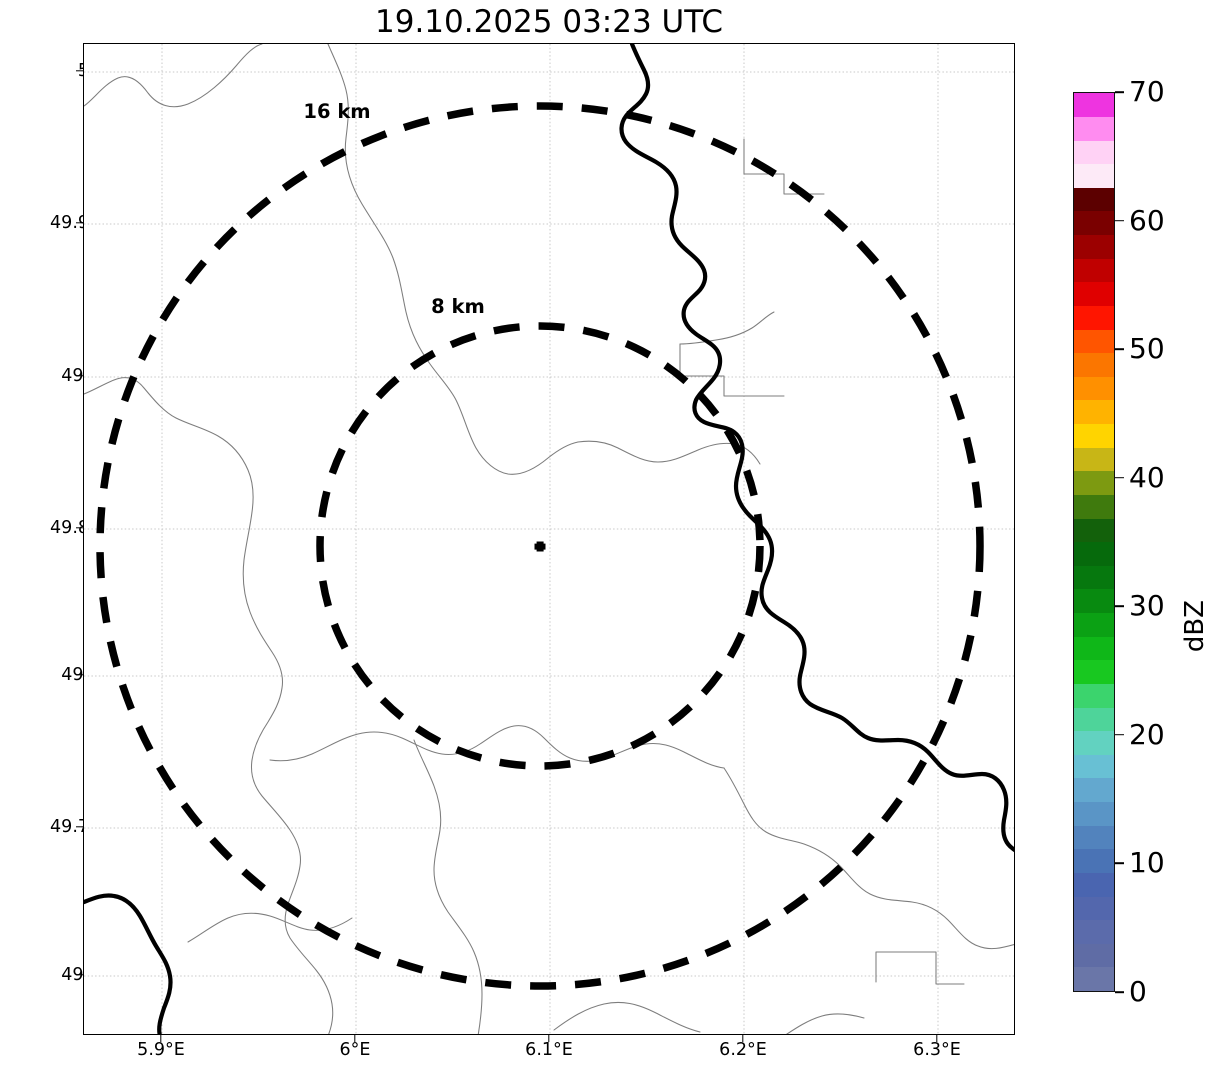  I want to click on colorbar-tick-label: 20, so click(1147, 734).